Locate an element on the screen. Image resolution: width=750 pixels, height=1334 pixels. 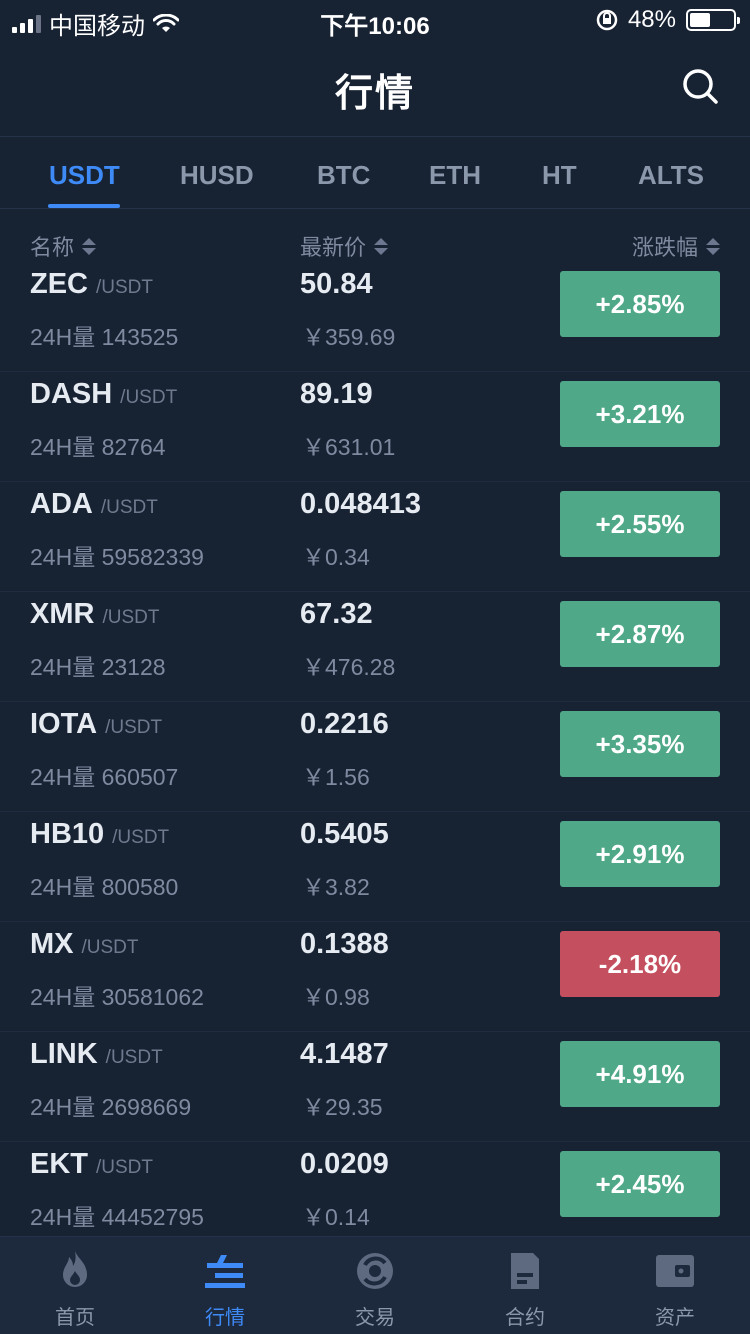
market-row-xmr: XMR/USDT 24H量 23128 67.32 ￥476.28 +2.87% is located at coordinates (375, 647).